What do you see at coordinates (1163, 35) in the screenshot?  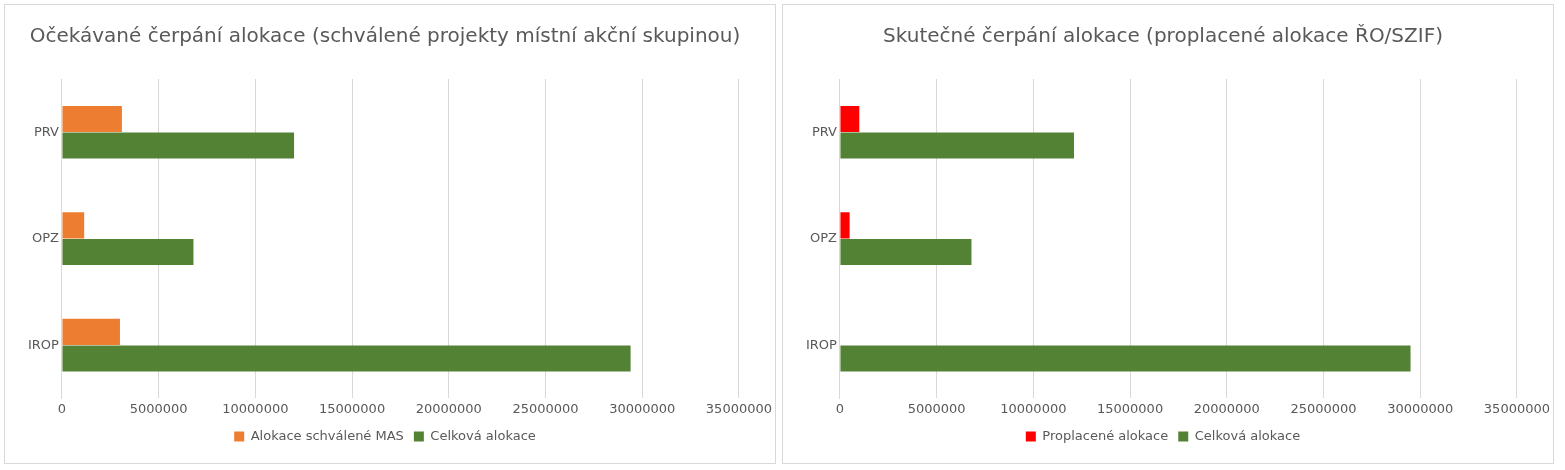 I see `chart-title: Skutečné čerpání alokace (proplacené alokace ŘO/SZIF)` at bounding box center [1163, 35].